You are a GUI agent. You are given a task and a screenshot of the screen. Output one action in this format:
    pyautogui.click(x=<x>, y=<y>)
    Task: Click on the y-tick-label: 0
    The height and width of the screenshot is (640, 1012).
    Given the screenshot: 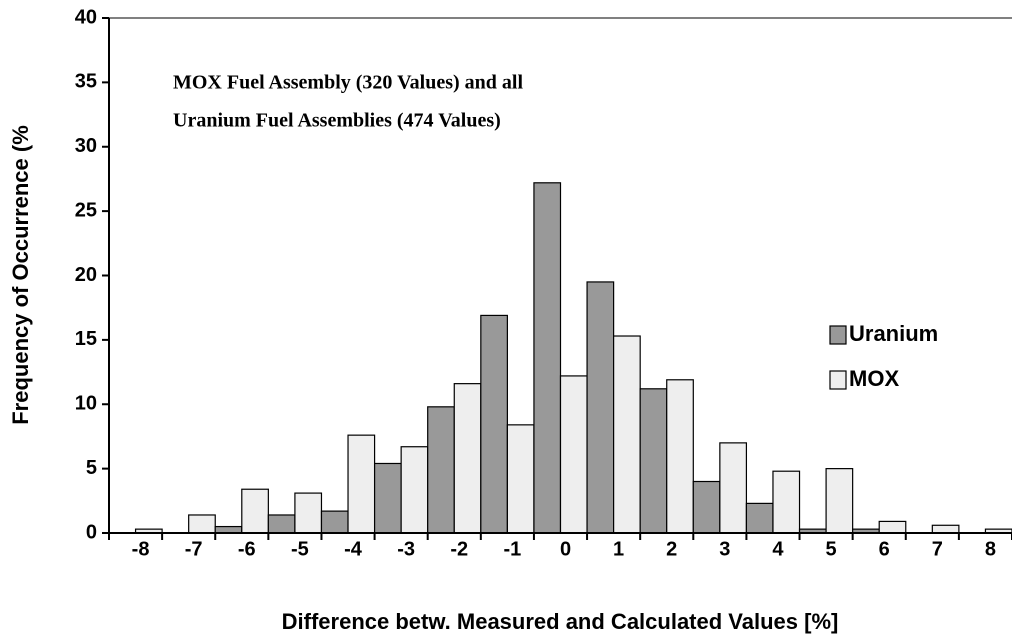 What is the action you would take?
    pyautogui.click(x=91, y=532)
    